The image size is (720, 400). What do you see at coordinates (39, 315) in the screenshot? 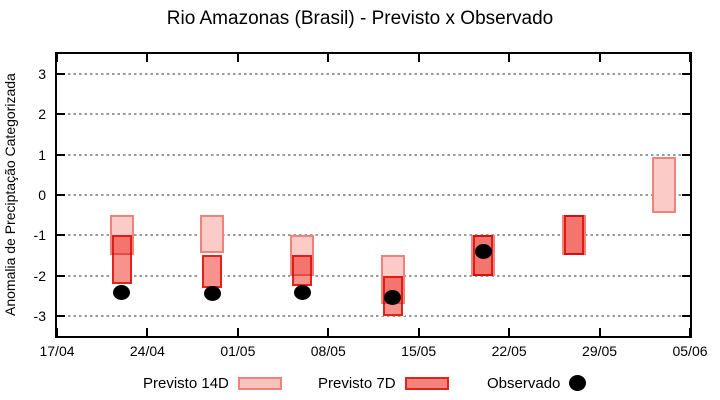
I see `y-tick-label: -3` at bounding box center [39, 315].